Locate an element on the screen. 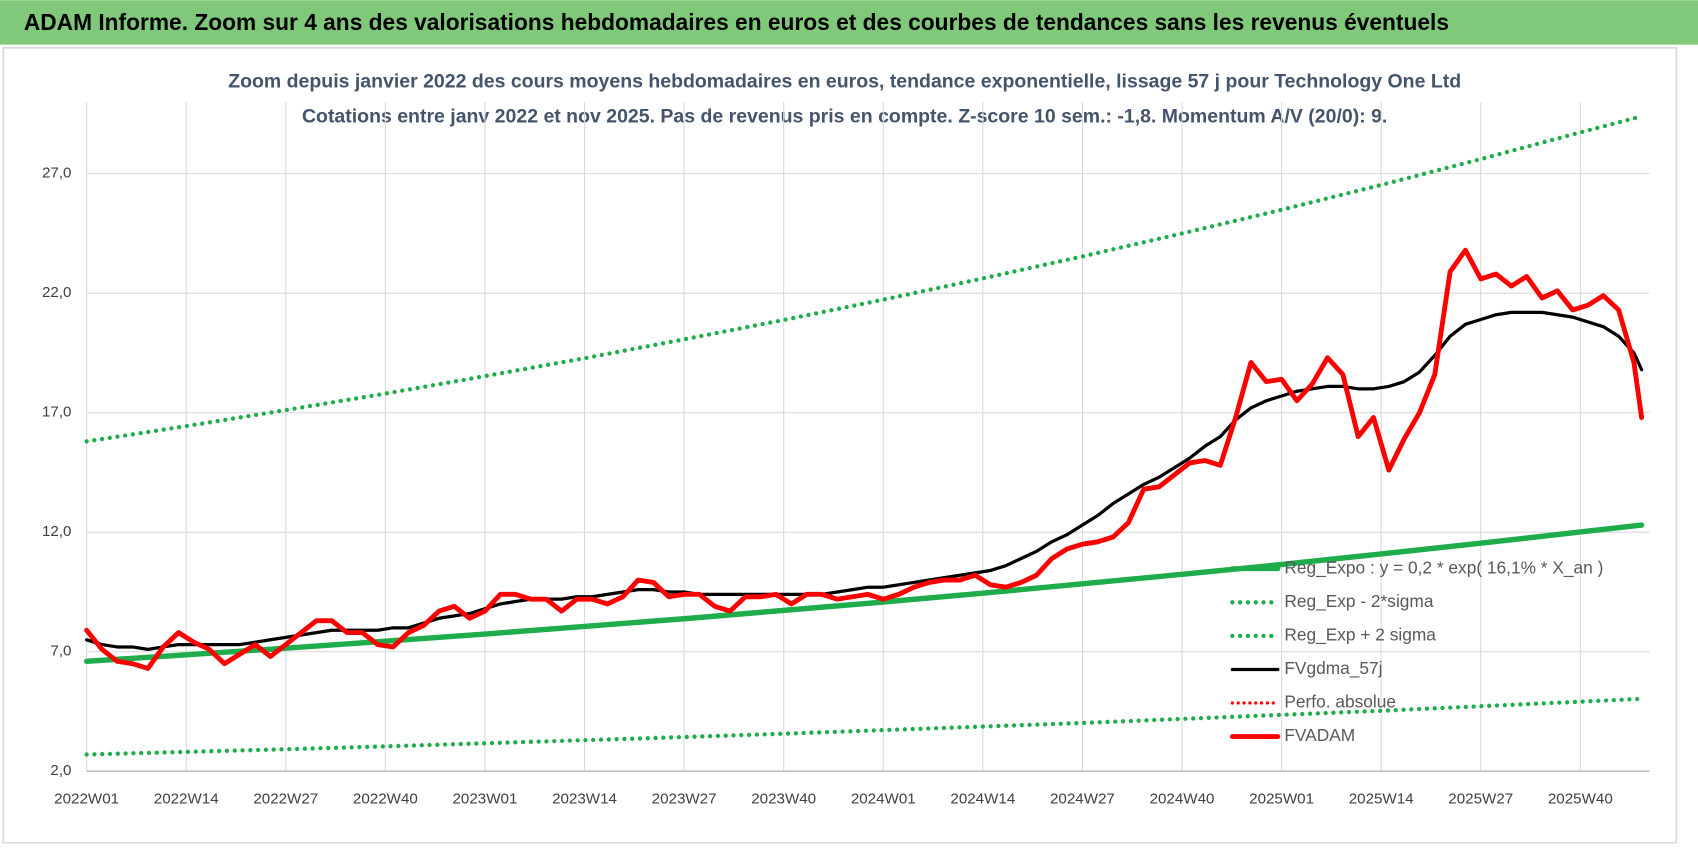 The image size is (1698, 857). x-tick-label: 2022W27 is located at coordinates (285, 798).